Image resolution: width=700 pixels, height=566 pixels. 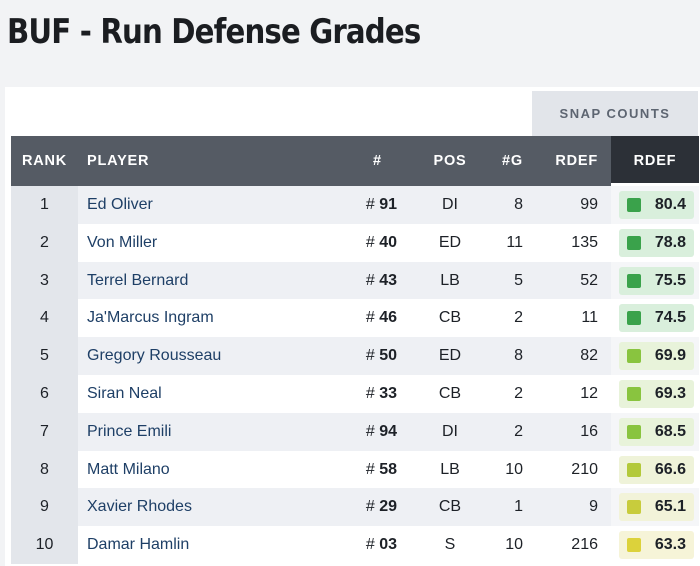 What do you see at coordinates (450, 161) in the screenshot?
I see `column-header-pos: POS` at bounding box center [450, 161].